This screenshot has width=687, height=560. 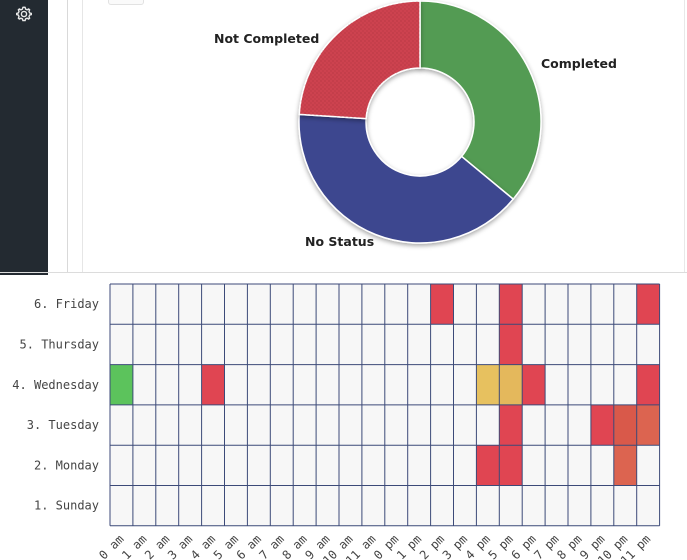 What do you see at coordinates (24, 14) in the screenshot?
I see `gear-icon` at bounding box center [24, 14].